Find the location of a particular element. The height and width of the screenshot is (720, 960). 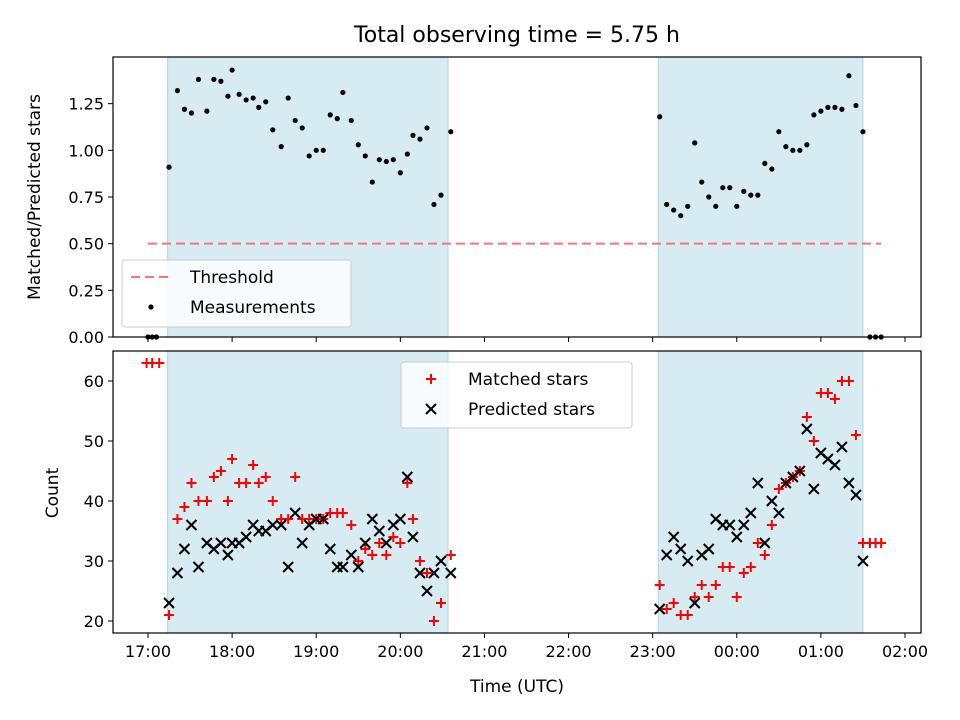

y-tick-label: 40 is located at coordinates (94, 501).